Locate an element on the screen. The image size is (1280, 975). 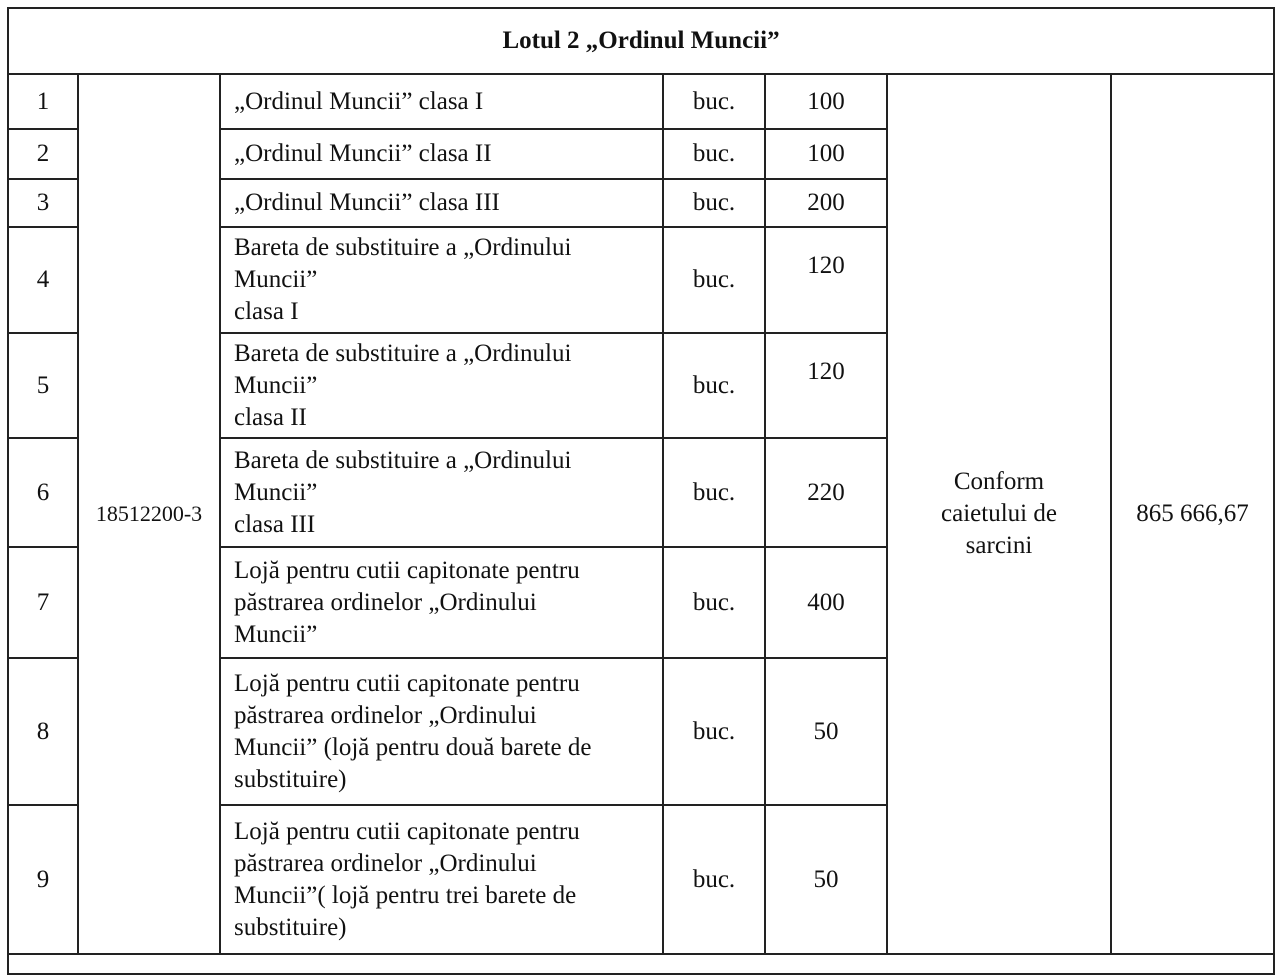
item-description: „Ordinul Muncii” clasa I is located at coordinates (441, 101).